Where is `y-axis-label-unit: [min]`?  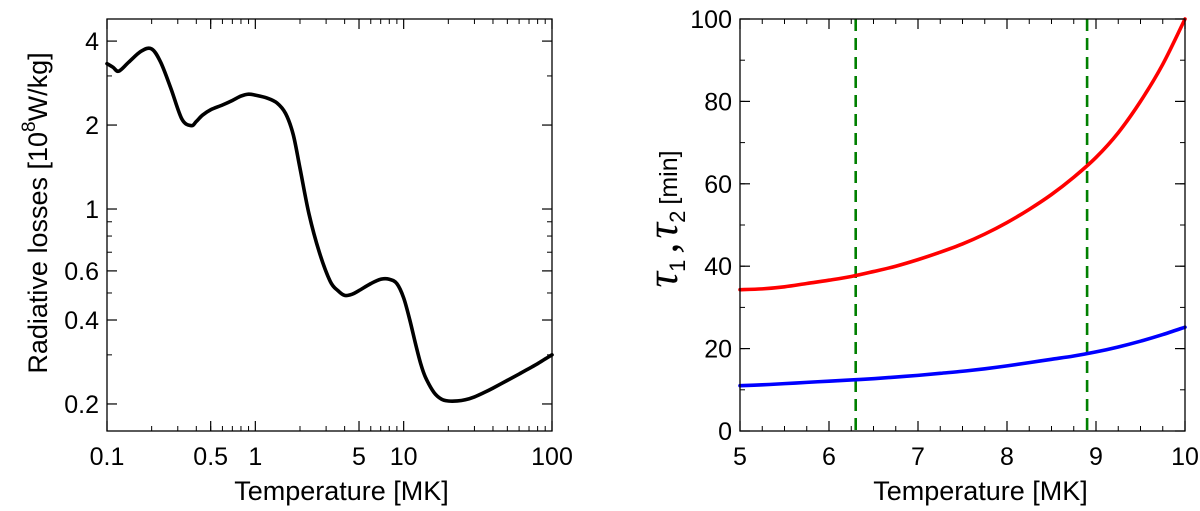 y-axis-label-unit: [min] is located at coordinates (669, 177).